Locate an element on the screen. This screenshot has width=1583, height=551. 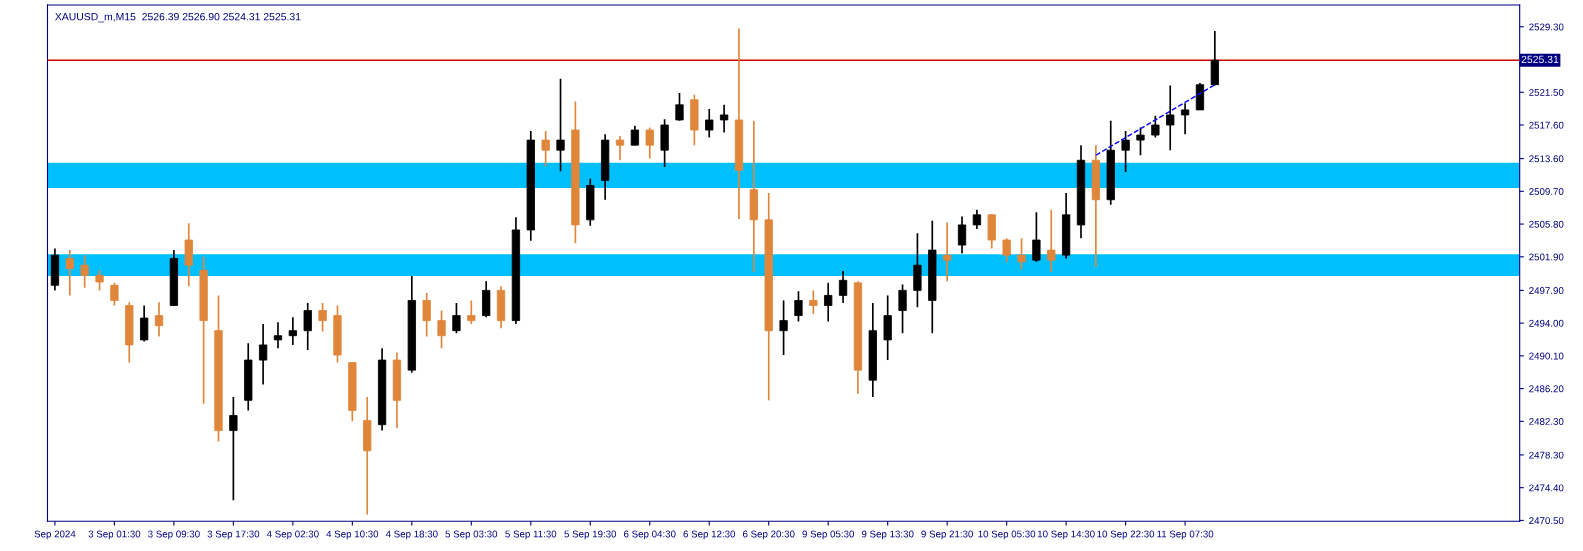
y-tick-label: 2482.30 is located at coordinates (1546, 421).